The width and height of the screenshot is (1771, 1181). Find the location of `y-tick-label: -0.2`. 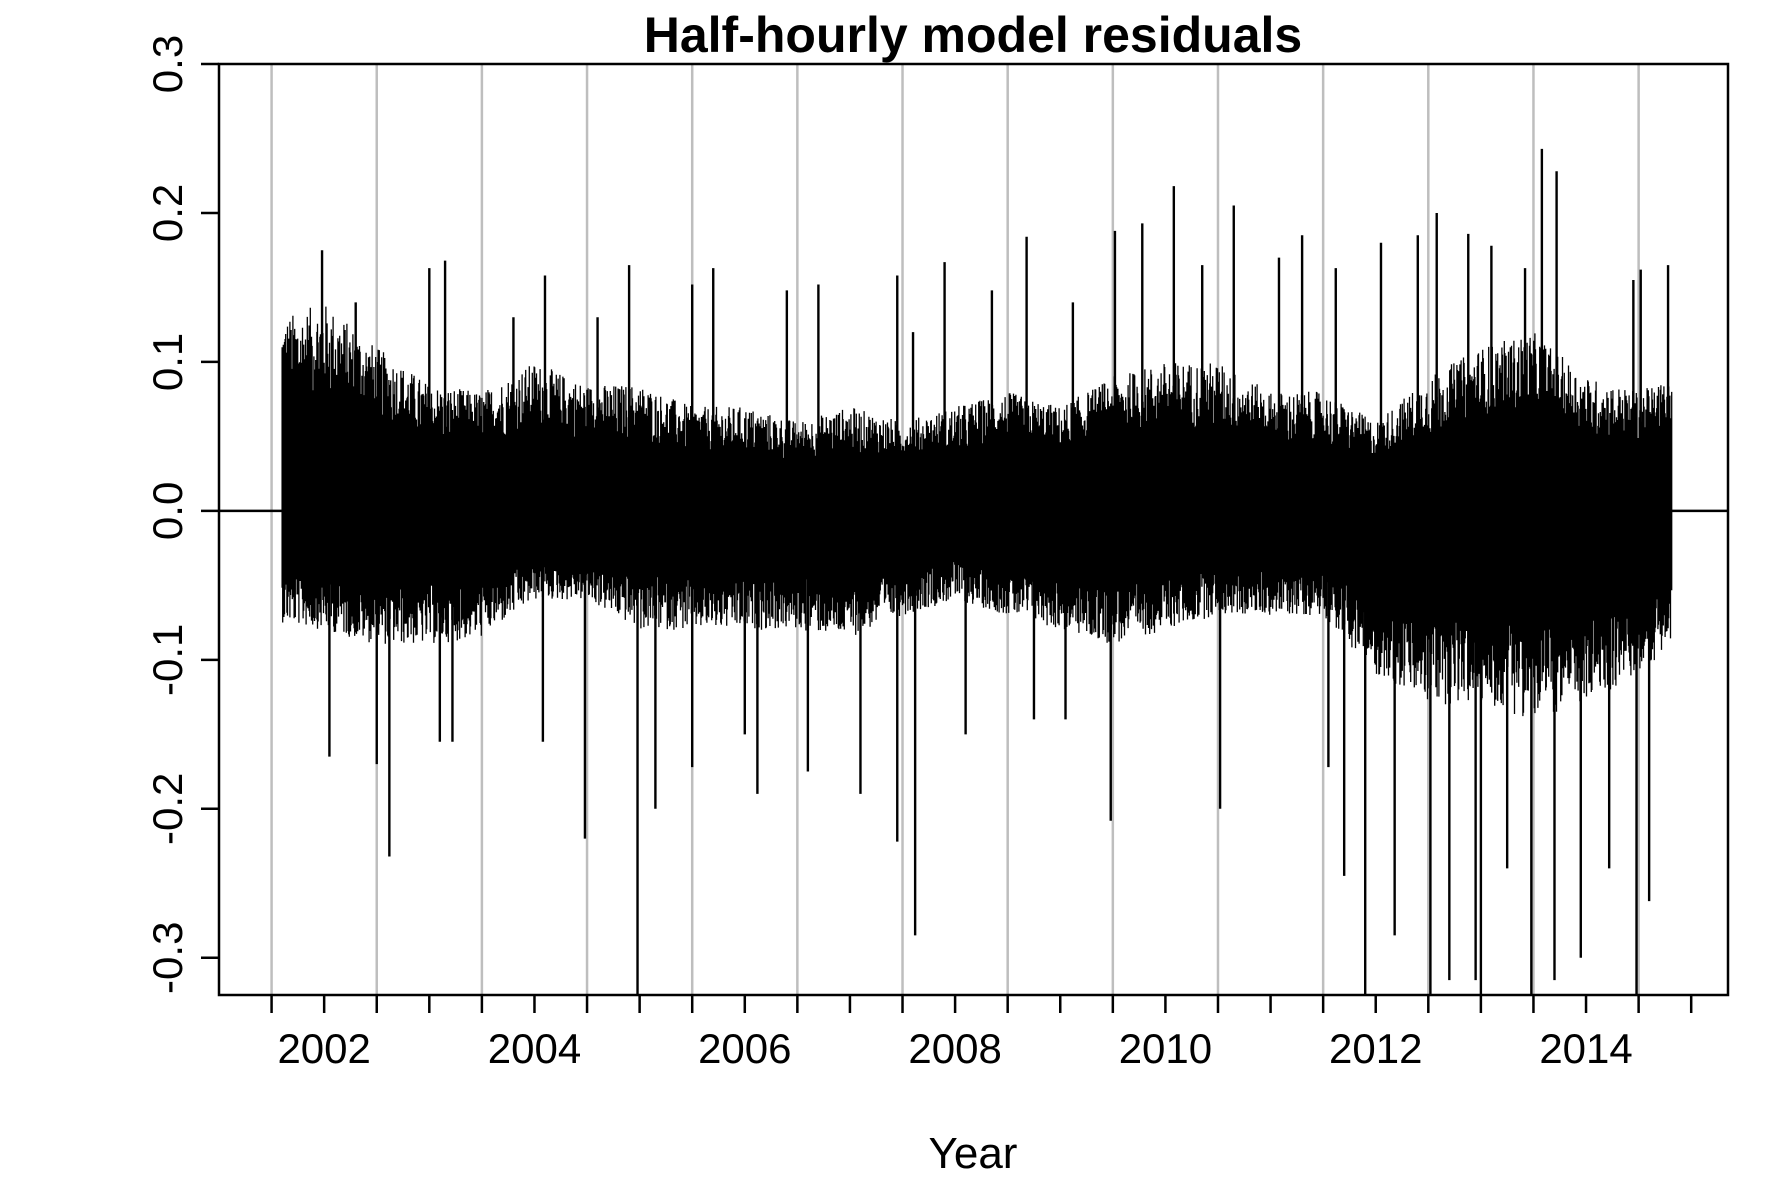

y-tick-label: -0.2 is located at coordinates (167, 809).